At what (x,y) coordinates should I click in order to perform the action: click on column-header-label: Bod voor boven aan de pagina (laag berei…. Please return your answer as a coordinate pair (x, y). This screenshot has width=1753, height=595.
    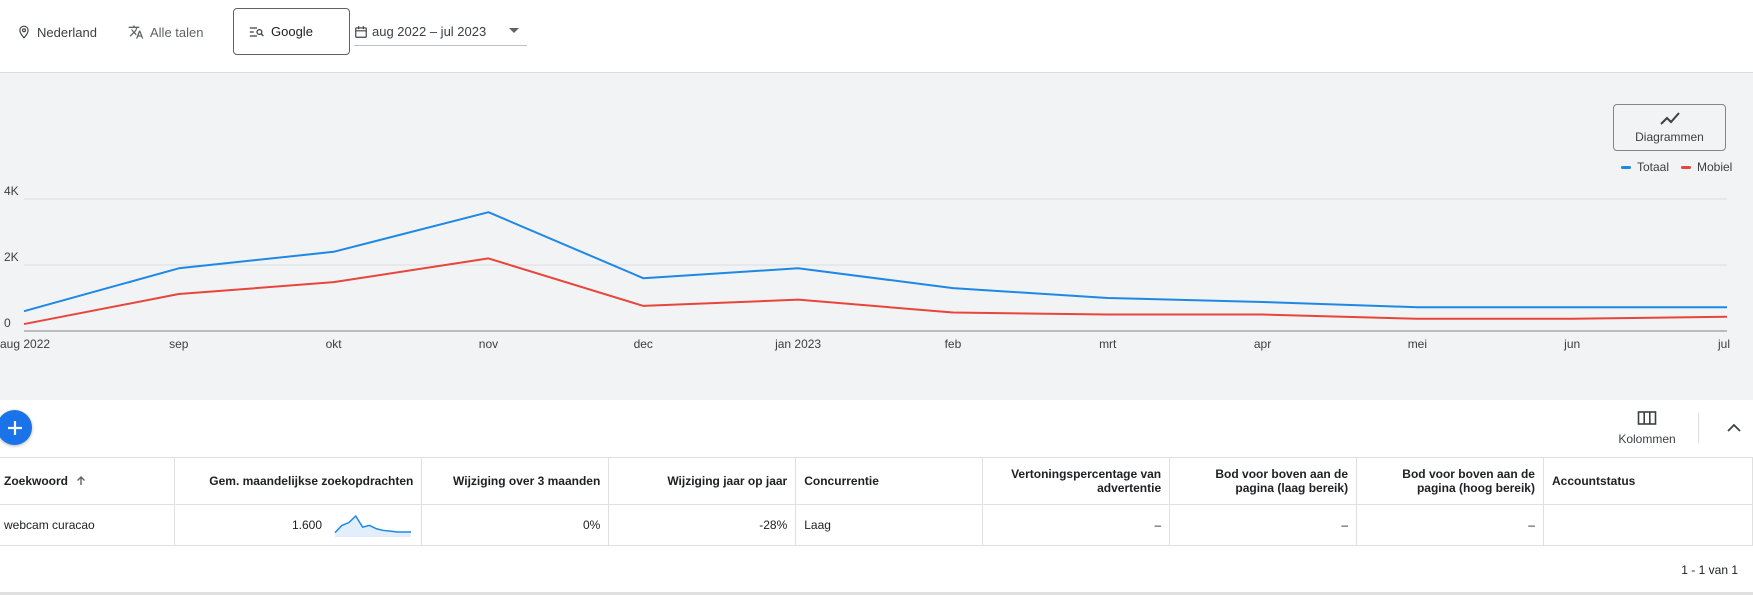
    Looking at the image, I should click on (1282, 481).